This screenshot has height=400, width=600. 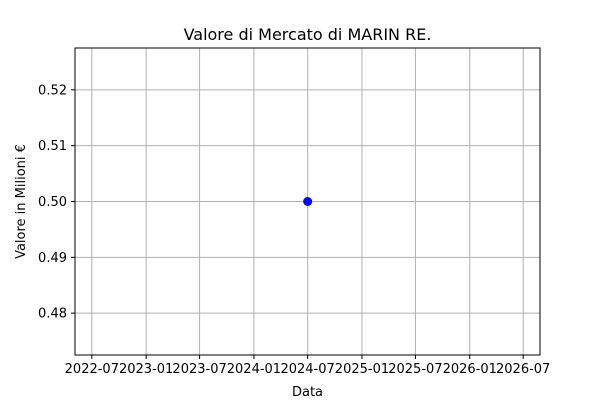 What do you see at coordinates (307, 369) in the screenshot?
I see `x-tick-label: 2024-07` at bounding box center [307, 369].